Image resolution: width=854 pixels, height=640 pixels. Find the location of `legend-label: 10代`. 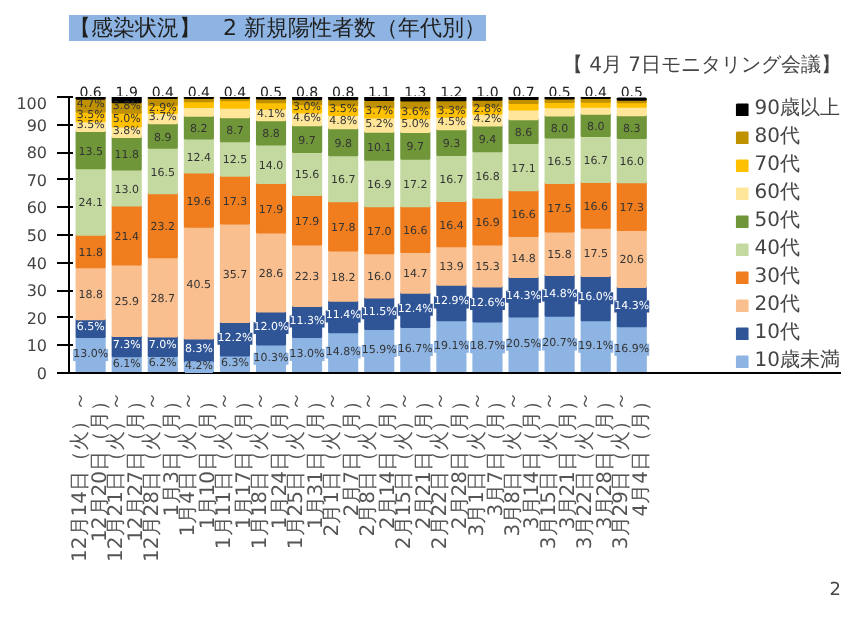

legend-label: 10代 is located at coordinates (777, 333).